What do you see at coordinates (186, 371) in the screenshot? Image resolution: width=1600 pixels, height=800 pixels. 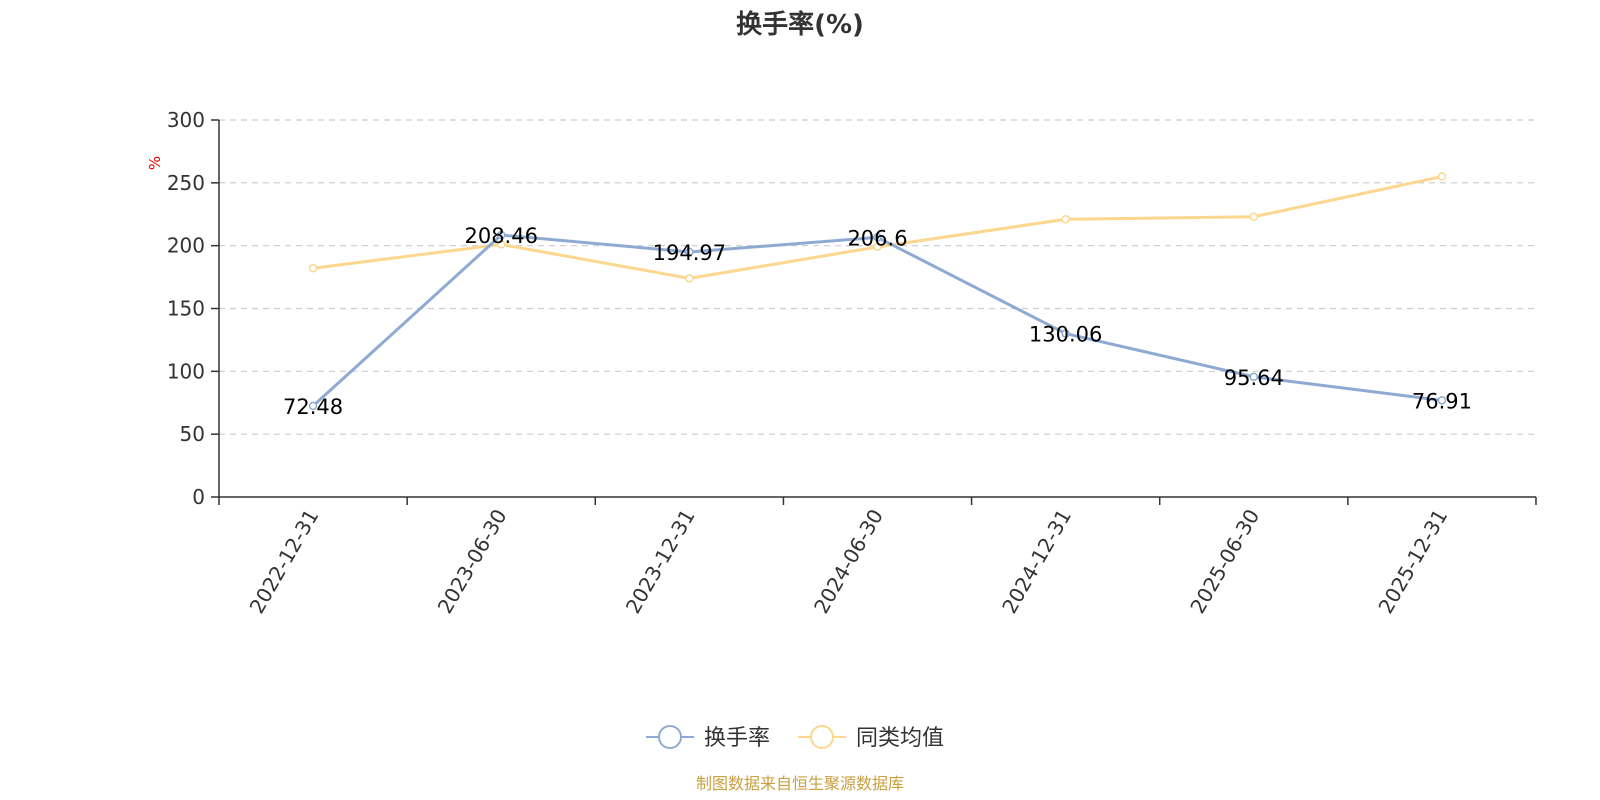 I see `y-tick-label: 100` at bounding box center [186, 371].